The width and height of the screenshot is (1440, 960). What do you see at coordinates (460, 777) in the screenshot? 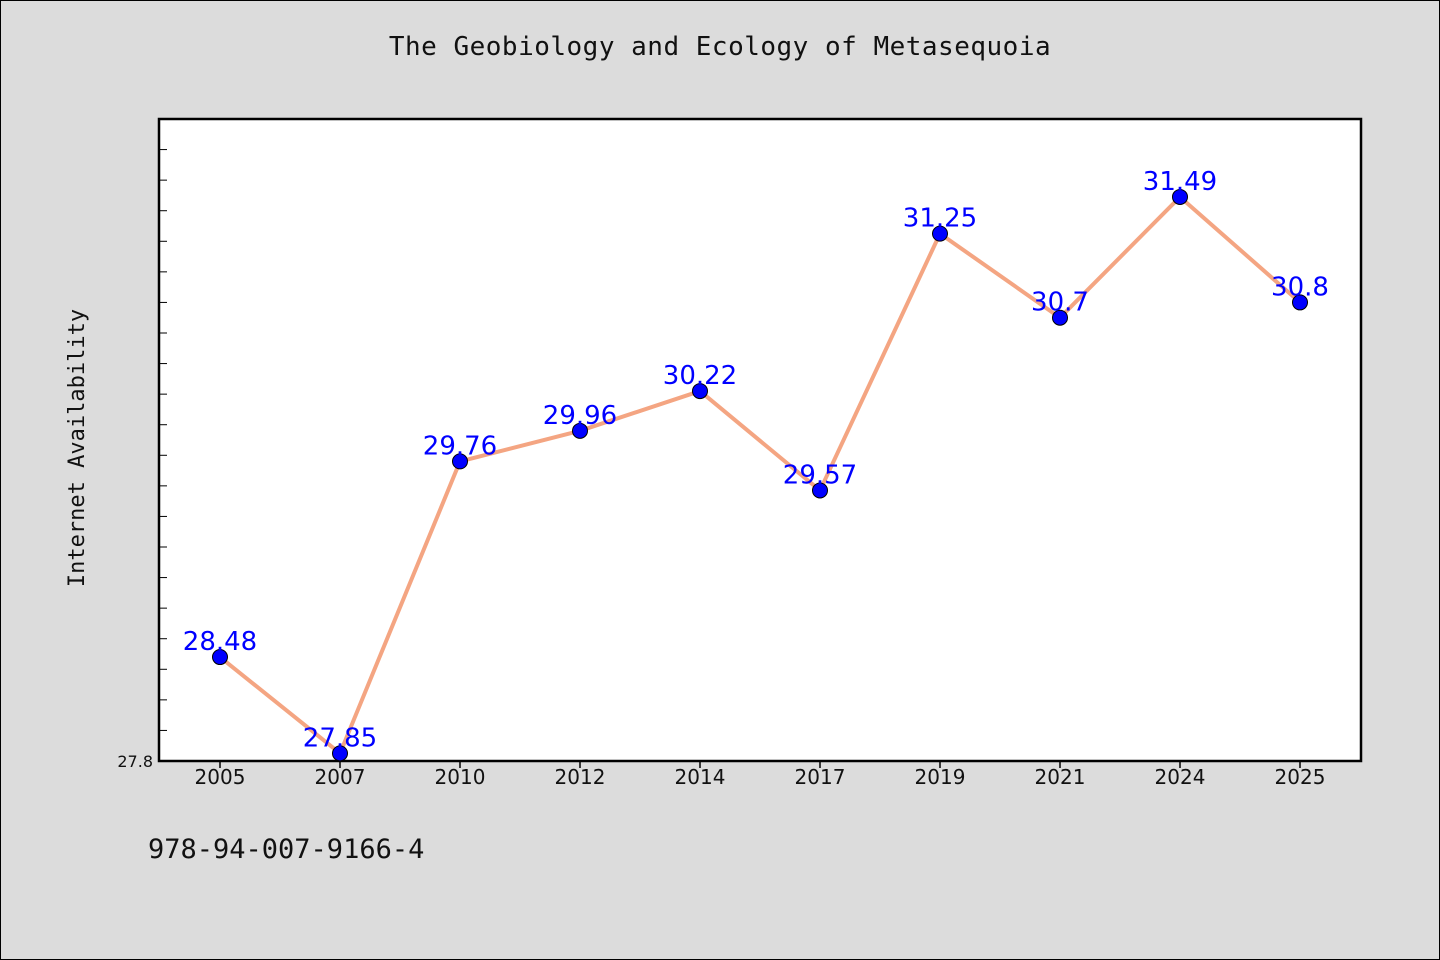
I see `x-tick-label: 2010` at bounding box center [460, 777].